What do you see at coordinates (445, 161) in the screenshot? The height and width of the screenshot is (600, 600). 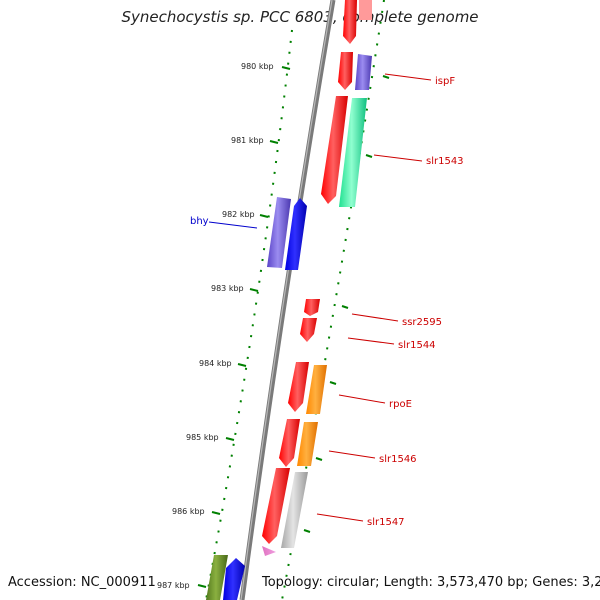 I see `gene-label-slr1543: slr1543` at bounding box center [445, 161].